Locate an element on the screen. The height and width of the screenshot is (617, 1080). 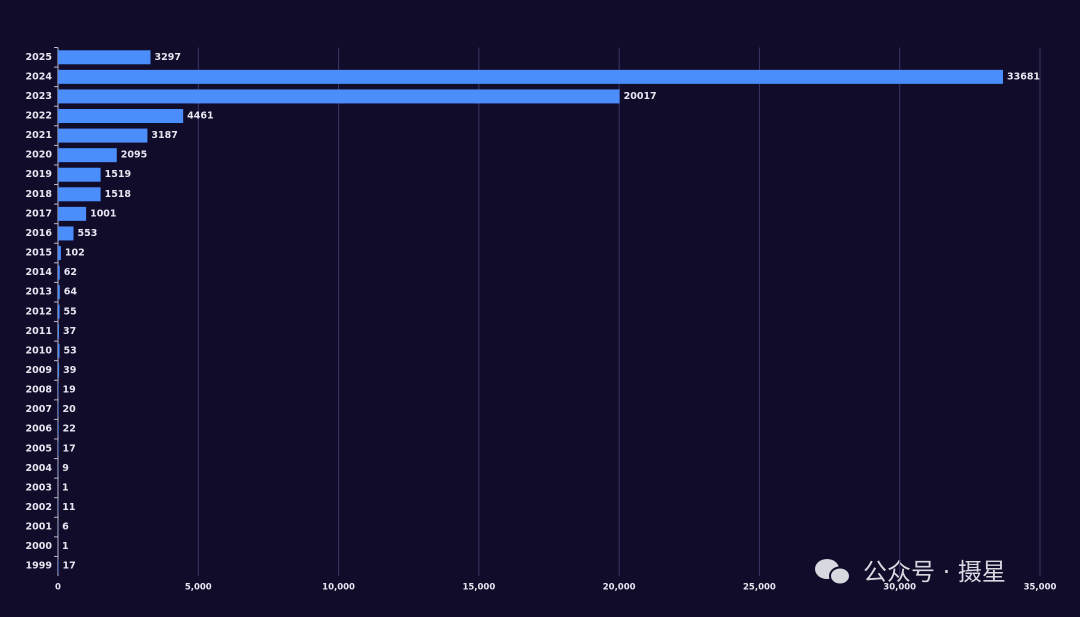
y-tick-label: 2011 is located at coordinates (39, 331).